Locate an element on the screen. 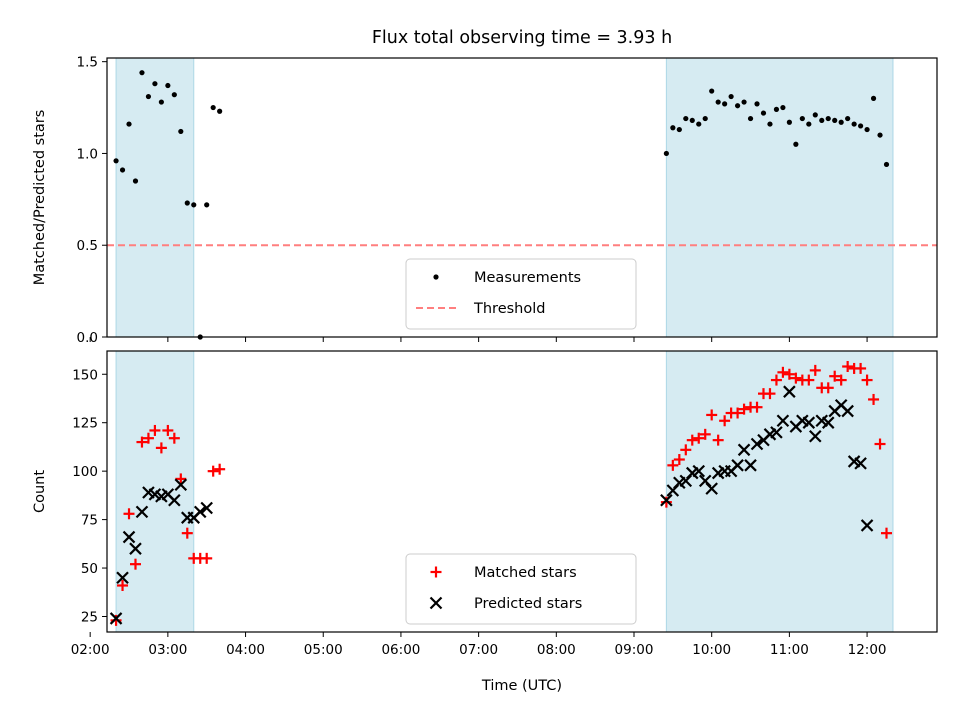  top-y-tick-label: 1.0 is located at coordinates (87, 154).